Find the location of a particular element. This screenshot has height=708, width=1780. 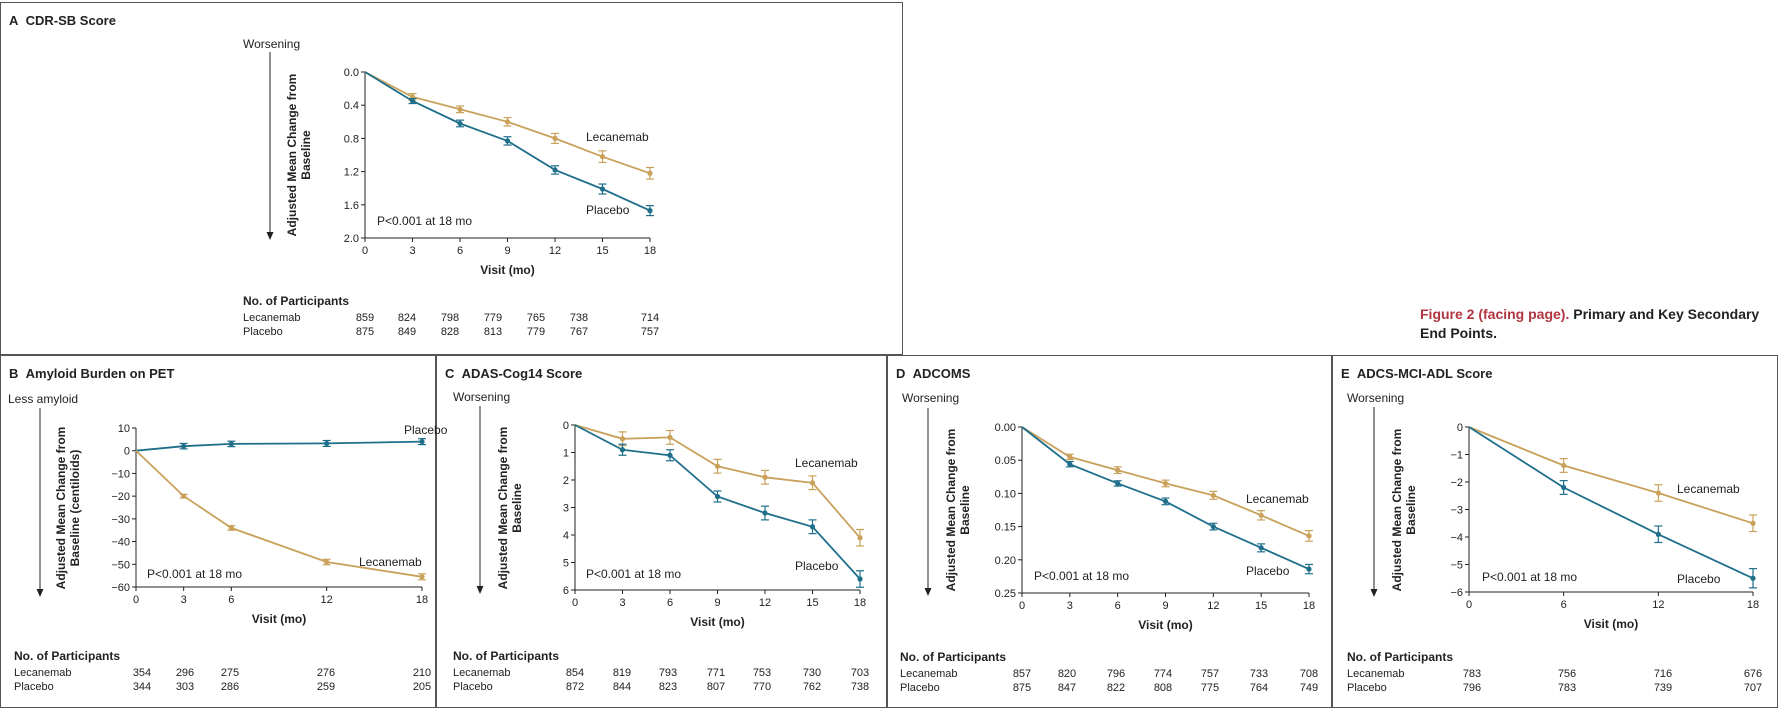

panel-a-participants-count: 779 is located at coordinates (536, 332).